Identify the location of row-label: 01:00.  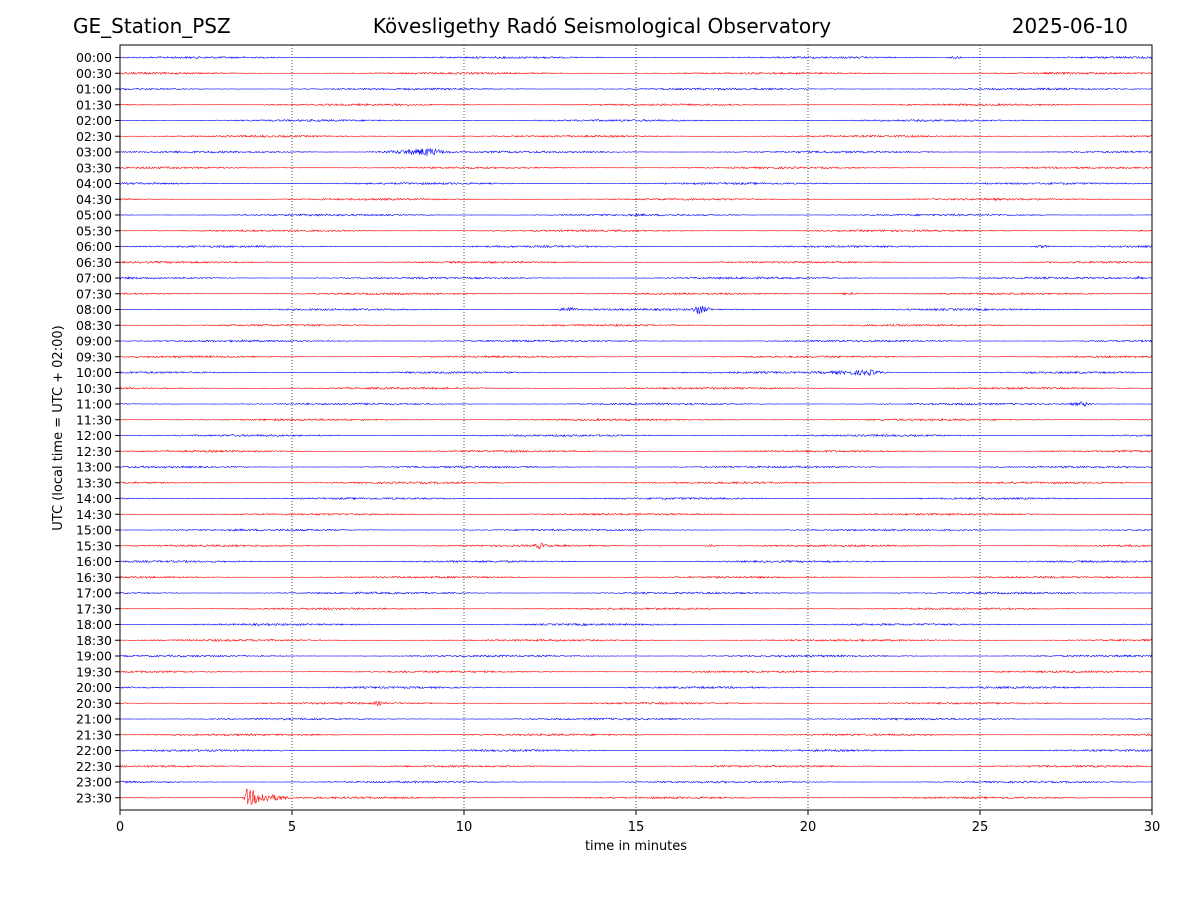
(94, 89).